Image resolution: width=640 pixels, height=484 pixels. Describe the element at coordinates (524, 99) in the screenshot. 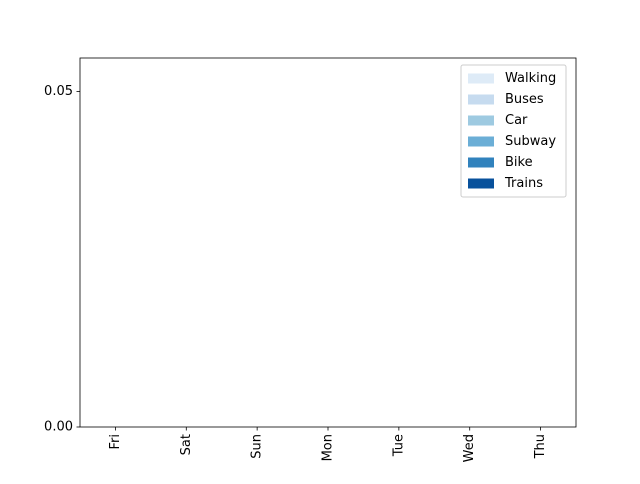

I see `legend-label: Buses` at that location.